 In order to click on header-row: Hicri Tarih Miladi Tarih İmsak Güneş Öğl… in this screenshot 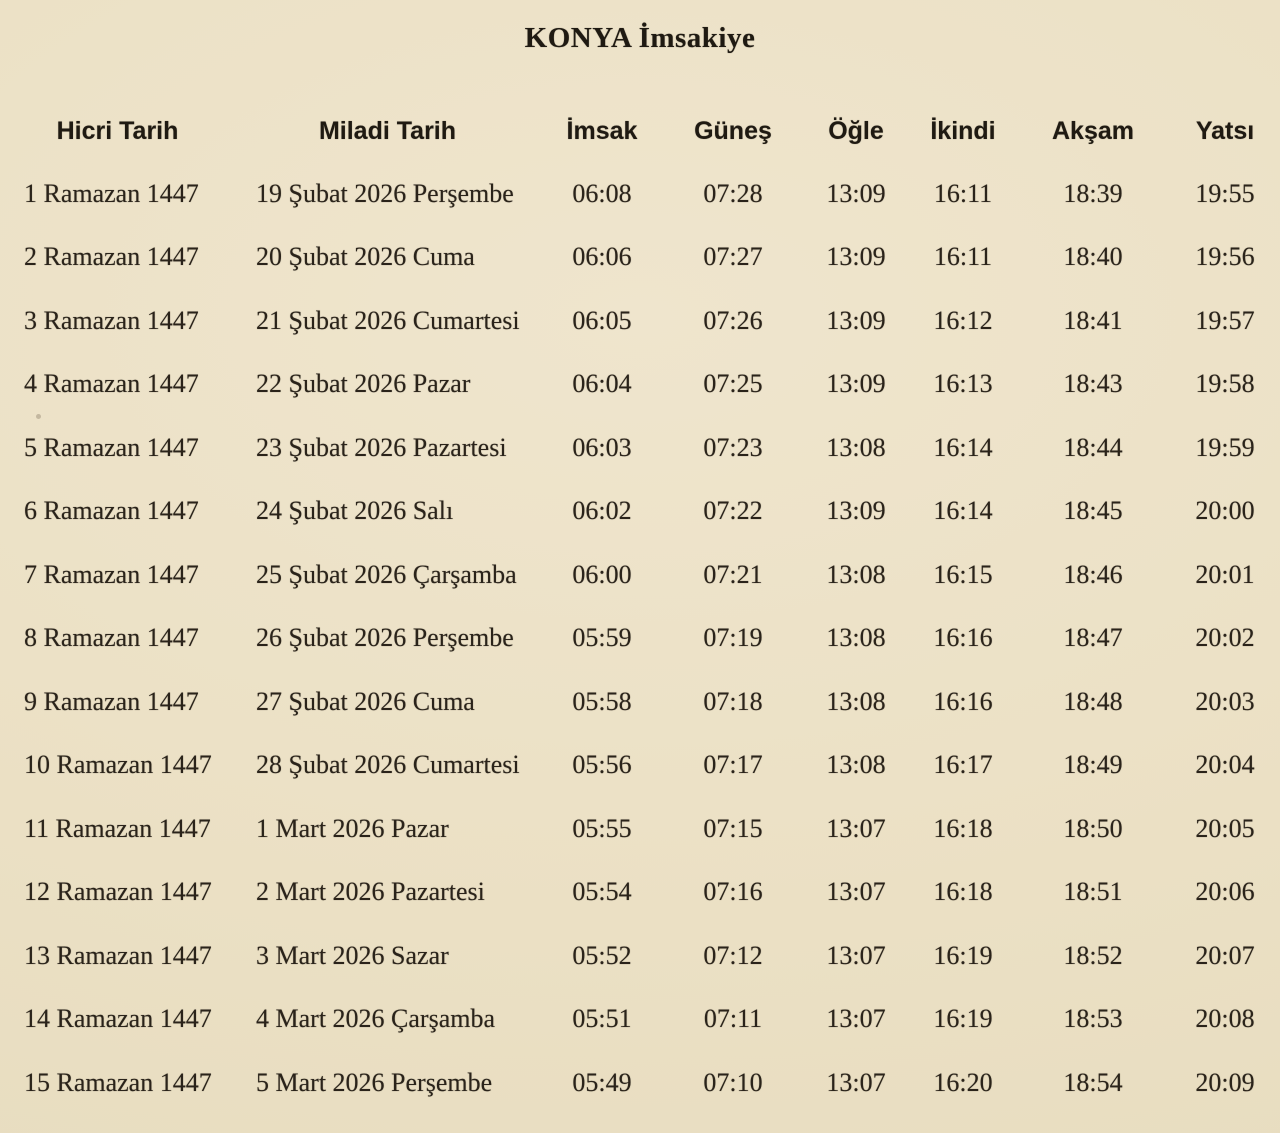, I will do `click(640, 131)`.